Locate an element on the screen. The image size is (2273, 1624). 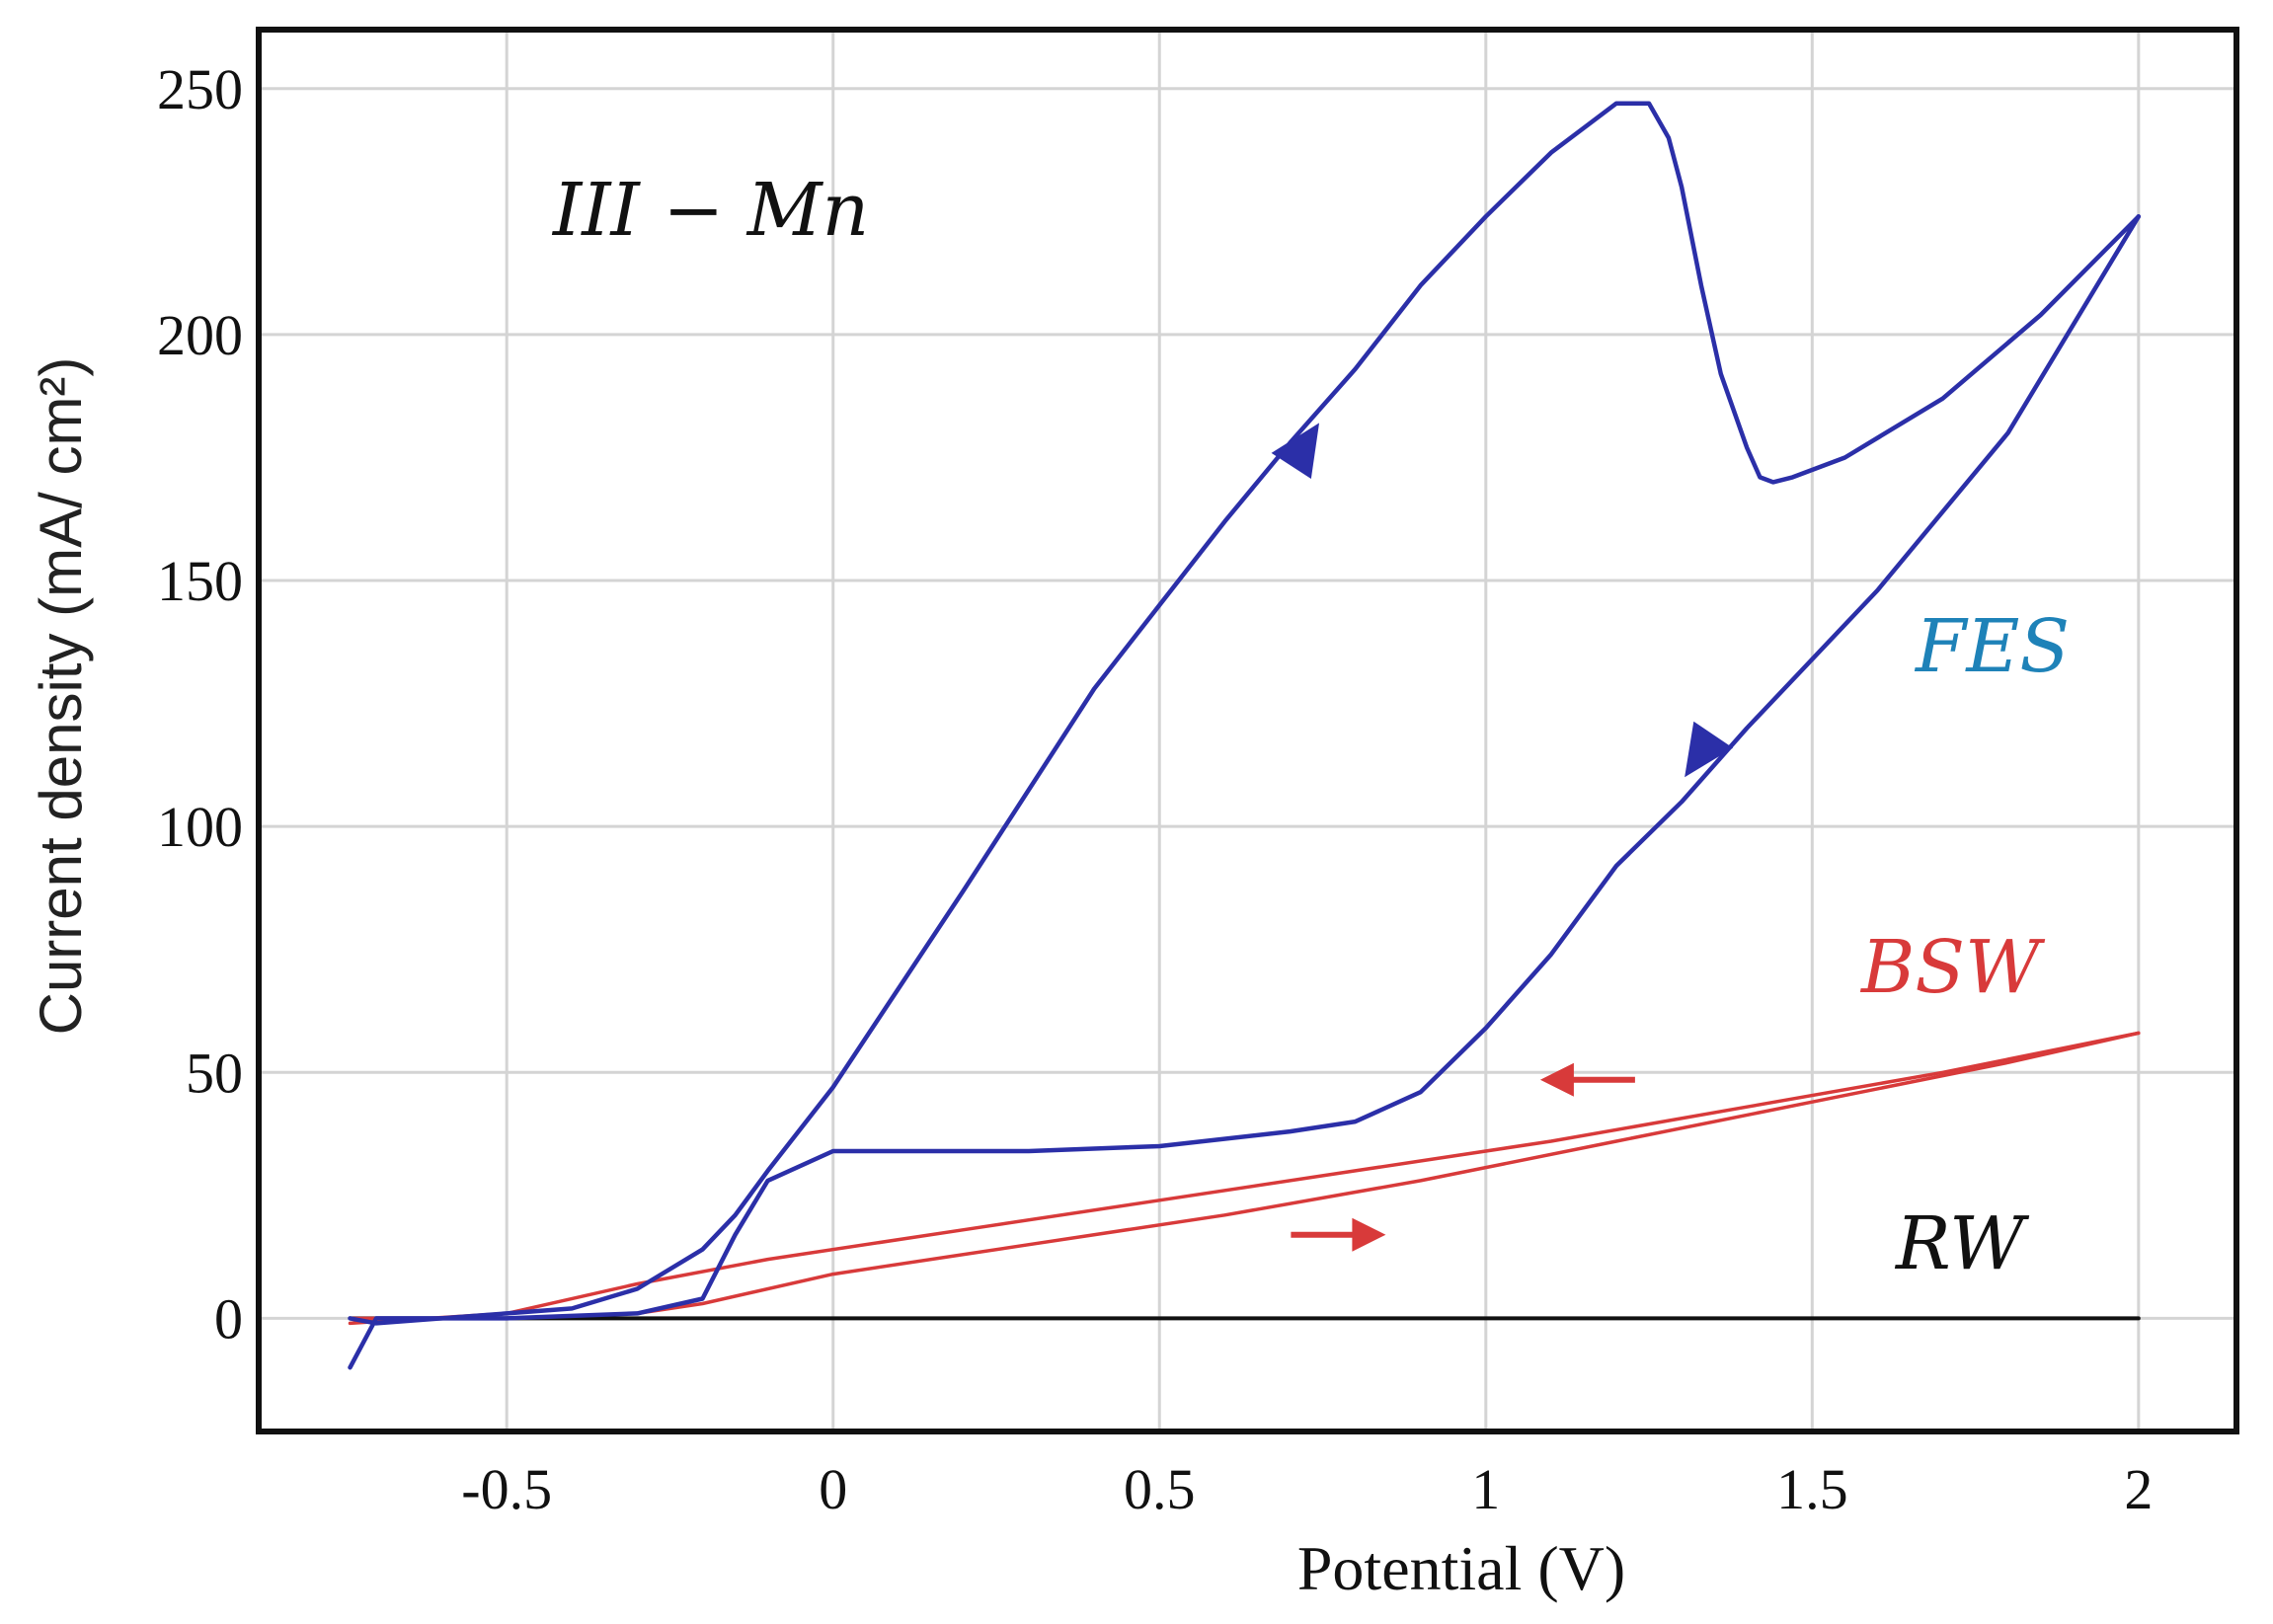
x-tick-label: -0.5 is located at coordinates (506, 1489).